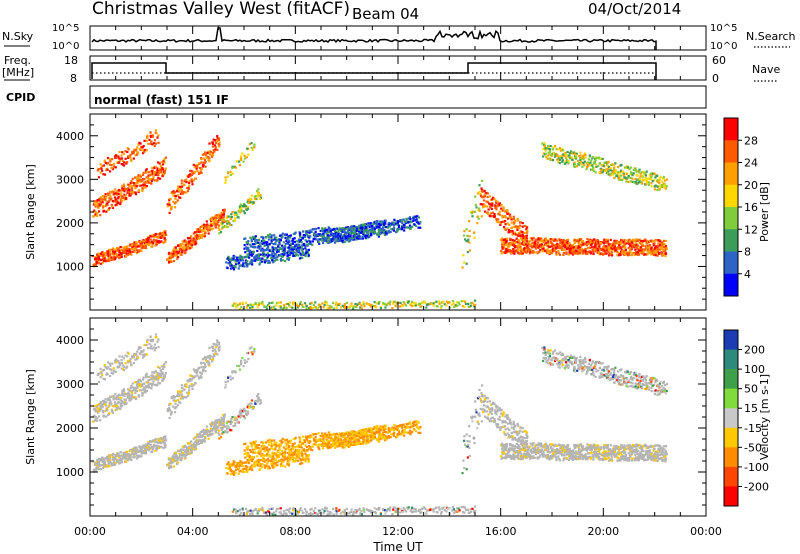  I want to click on cpid-value: normal (fast) 151 IF, so click(161, 100).